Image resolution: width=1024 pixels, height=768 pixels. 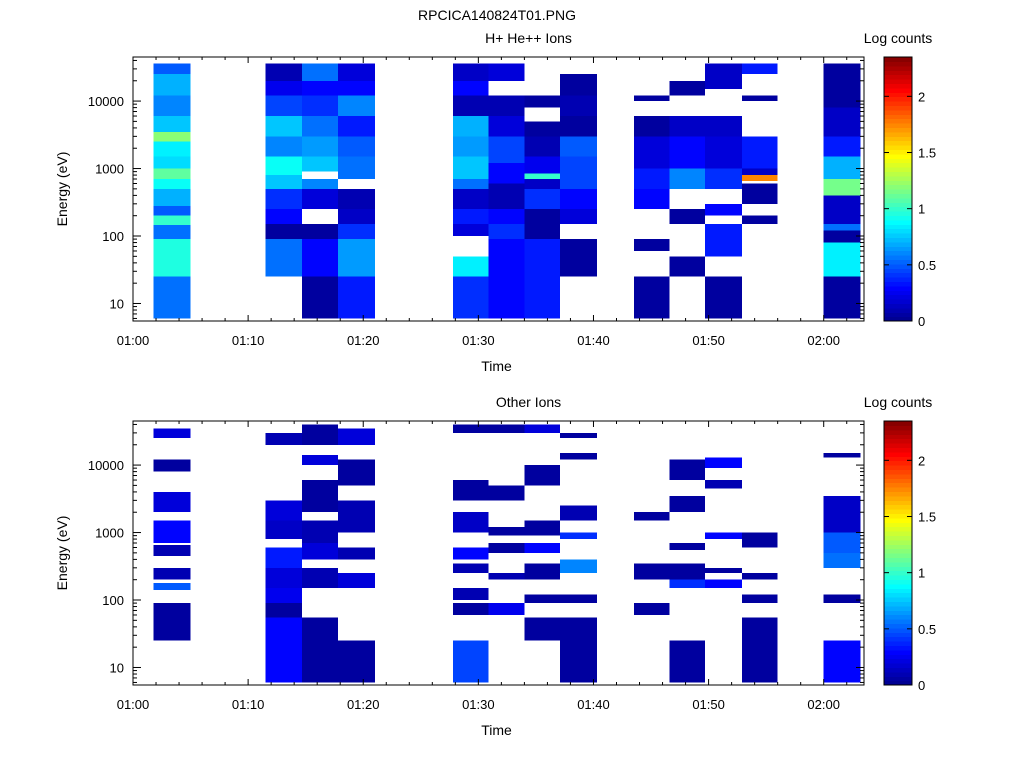 What do you see at coordinates (708, 704) in the screenshot?
I see `x-tick-label: 01:50` at bounding box center [708, 704].